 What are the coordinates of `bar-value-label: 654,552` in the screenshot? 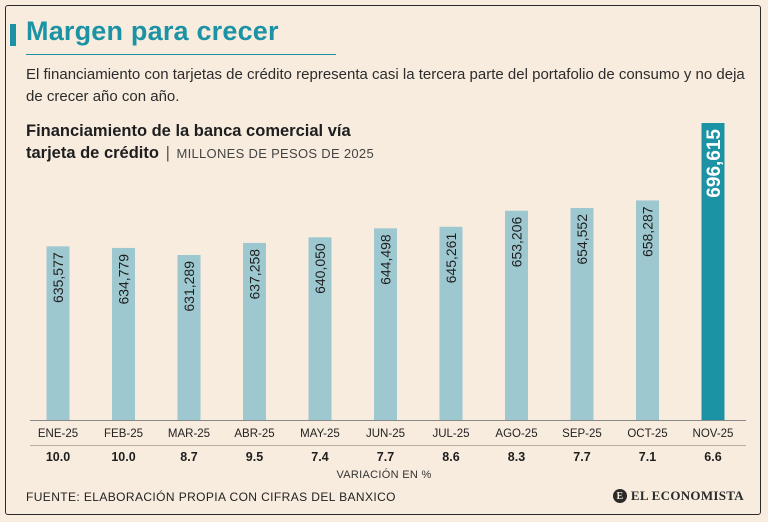 It's located at (582, 239).